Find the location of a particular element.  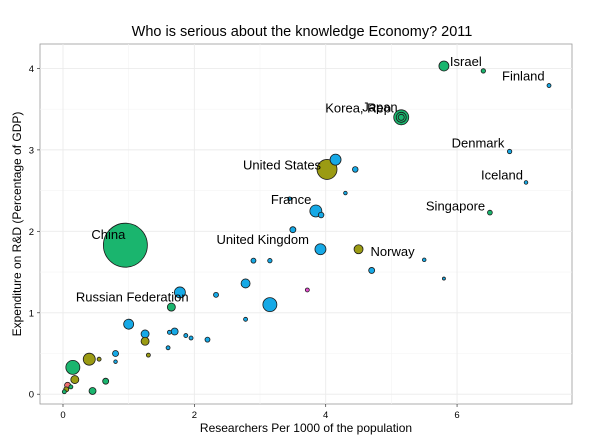

bubble-russian-federation is located at coordinates (179, 292).